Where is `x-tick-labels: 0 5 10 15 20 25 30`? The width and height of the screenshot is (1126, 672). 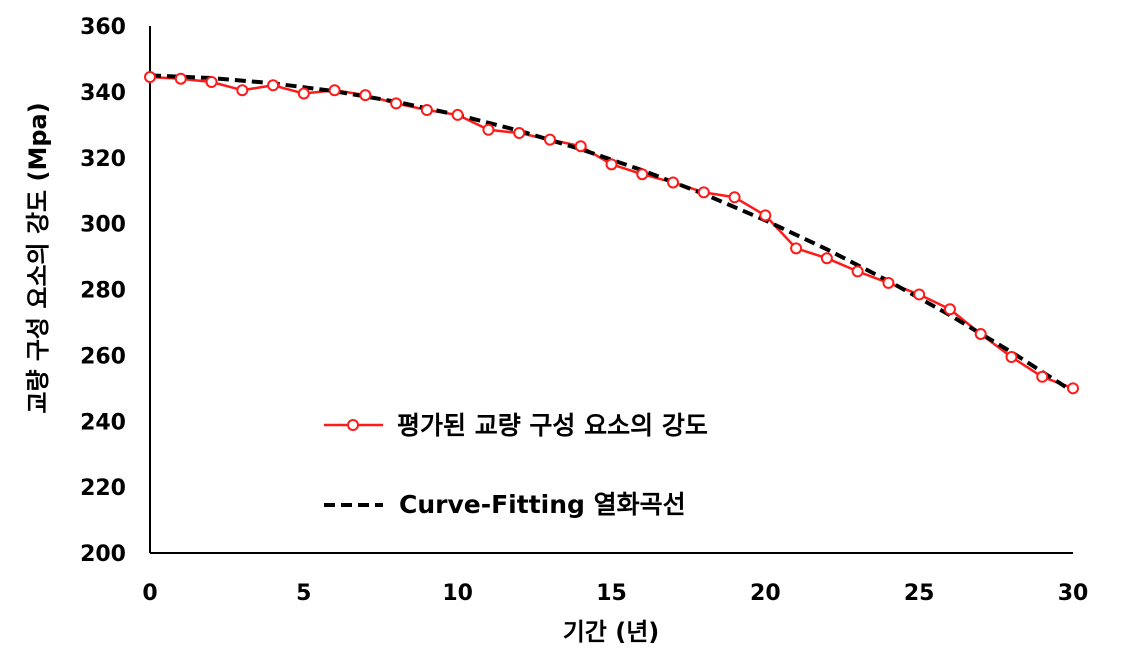
x-tick-labels: 0 5 10 15 20 25 30 is located at coordinates (615, 593).